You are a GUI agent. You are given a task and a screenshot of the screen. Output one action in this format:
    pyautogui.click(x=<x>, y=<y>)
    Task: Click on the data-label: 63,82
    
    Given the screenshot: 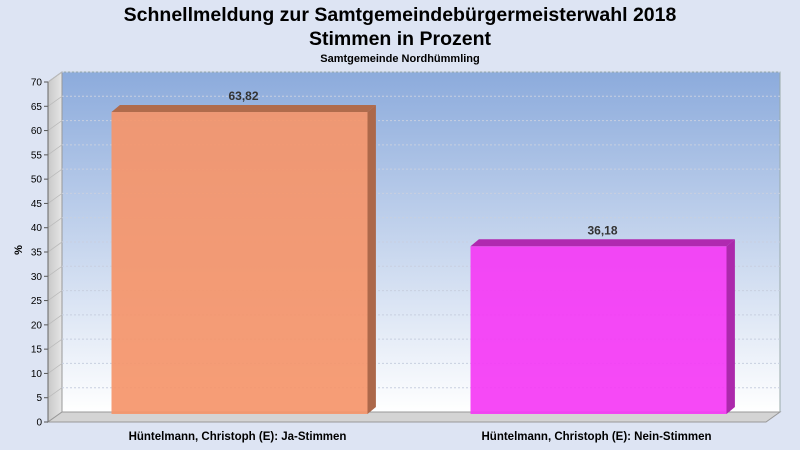 What is the action you would take?
    pyautogui.click(x=243, y=96)
    